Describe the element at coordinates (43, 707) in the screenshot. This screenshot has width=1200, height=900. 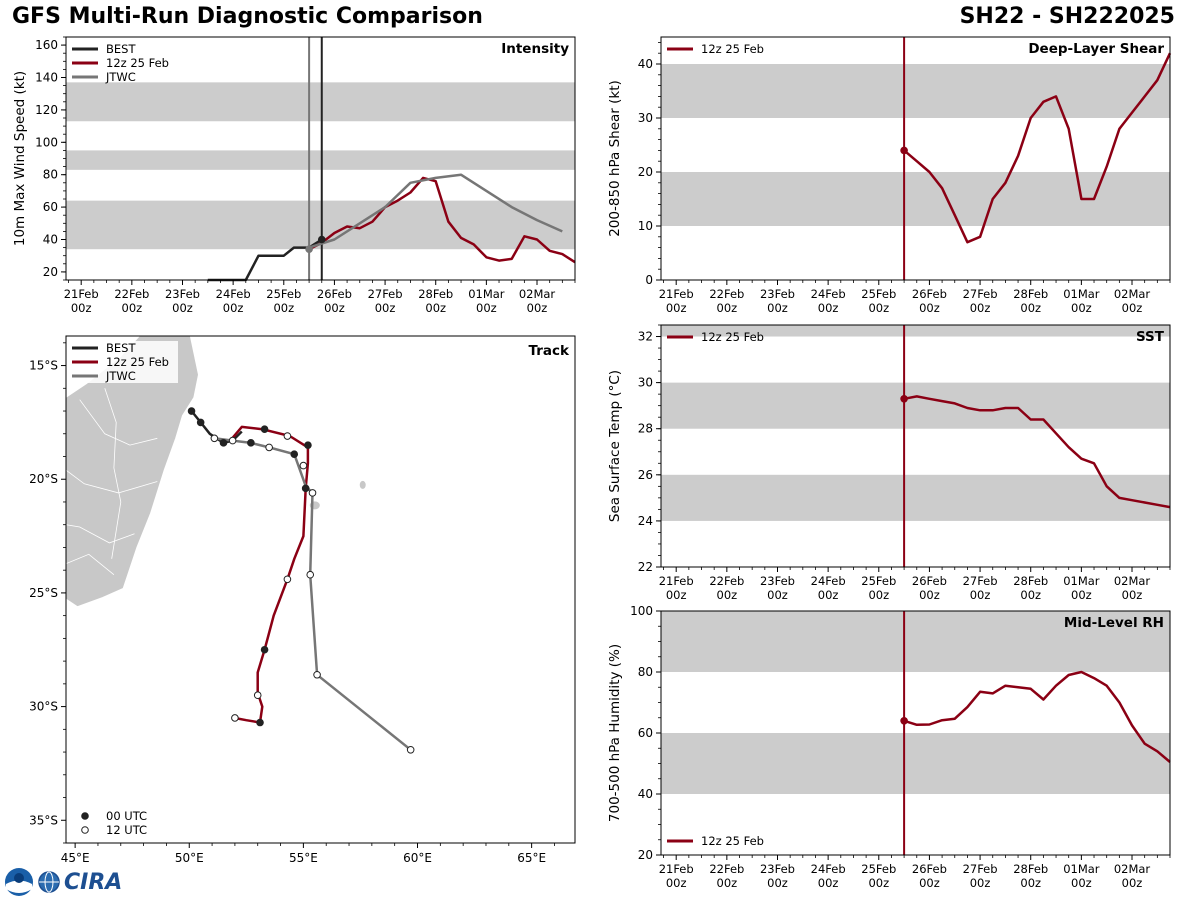
I see `y-tick-label: 30°S` at that location.